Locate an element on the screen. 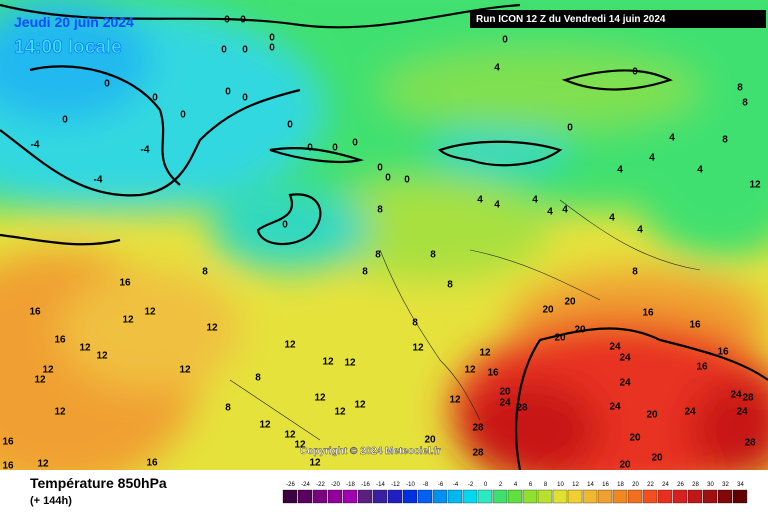 This screenshot has height=512, width=768. scale-label: 16 is located at coordinates (605, 485).